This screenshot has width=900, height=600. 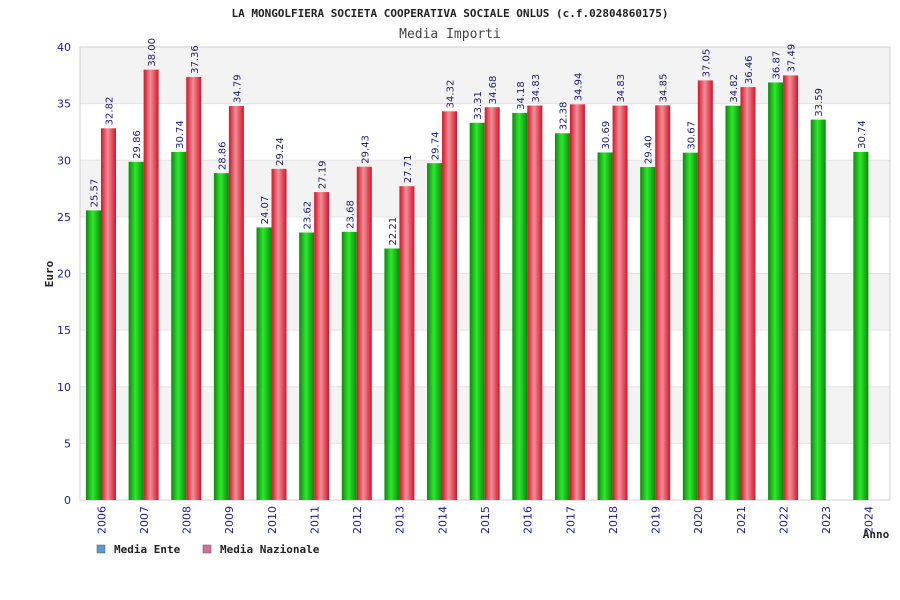 I want to click on legend-swatch-media-nazionale, so click(x=207, y=549).